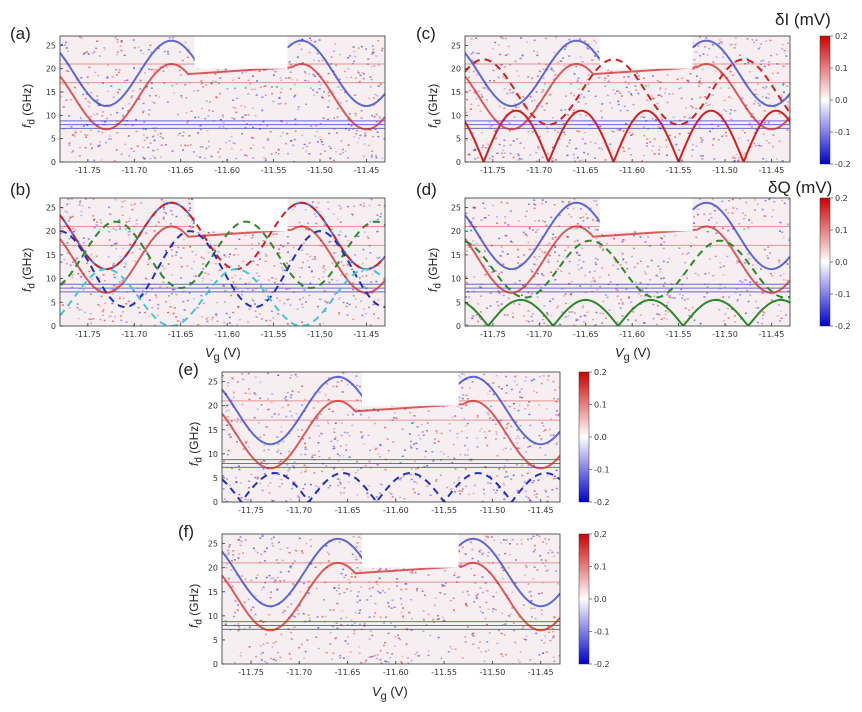  What do you see at coordinates (541, 672) in the screenshot?
I see `x-tick-label: -11.45` at bounding box center [541, 672].